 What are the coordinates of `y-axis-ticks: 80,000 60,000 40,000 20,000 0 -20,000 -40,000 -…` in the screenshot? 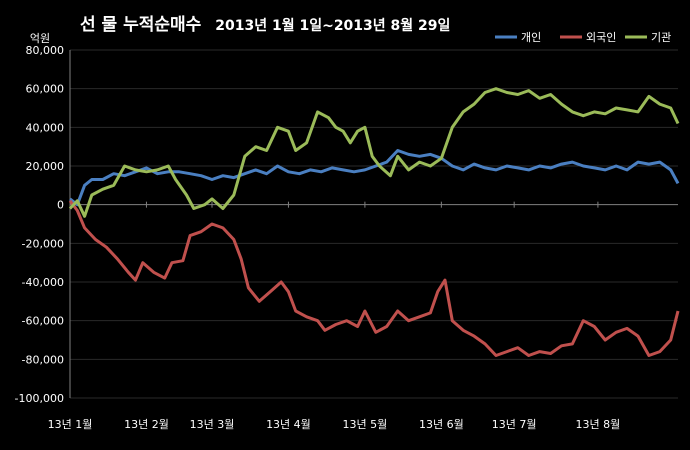 It's located at (39, 224).